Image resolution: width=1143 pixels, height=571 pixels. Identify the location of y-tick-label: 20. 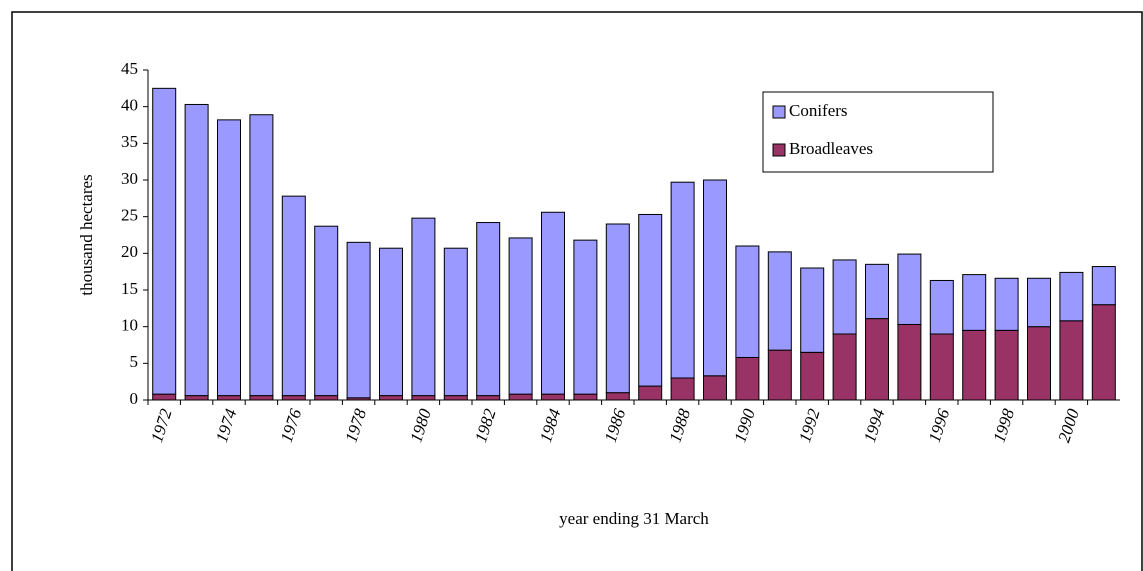
(129, 251).